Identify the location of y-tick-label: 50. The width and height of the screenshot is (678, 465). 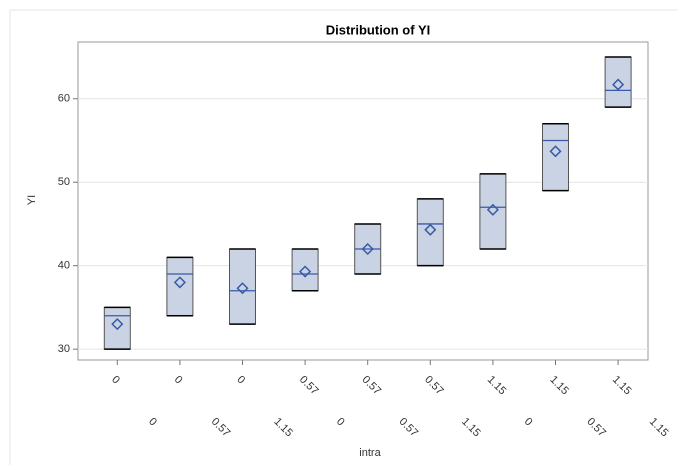
(64, 182).